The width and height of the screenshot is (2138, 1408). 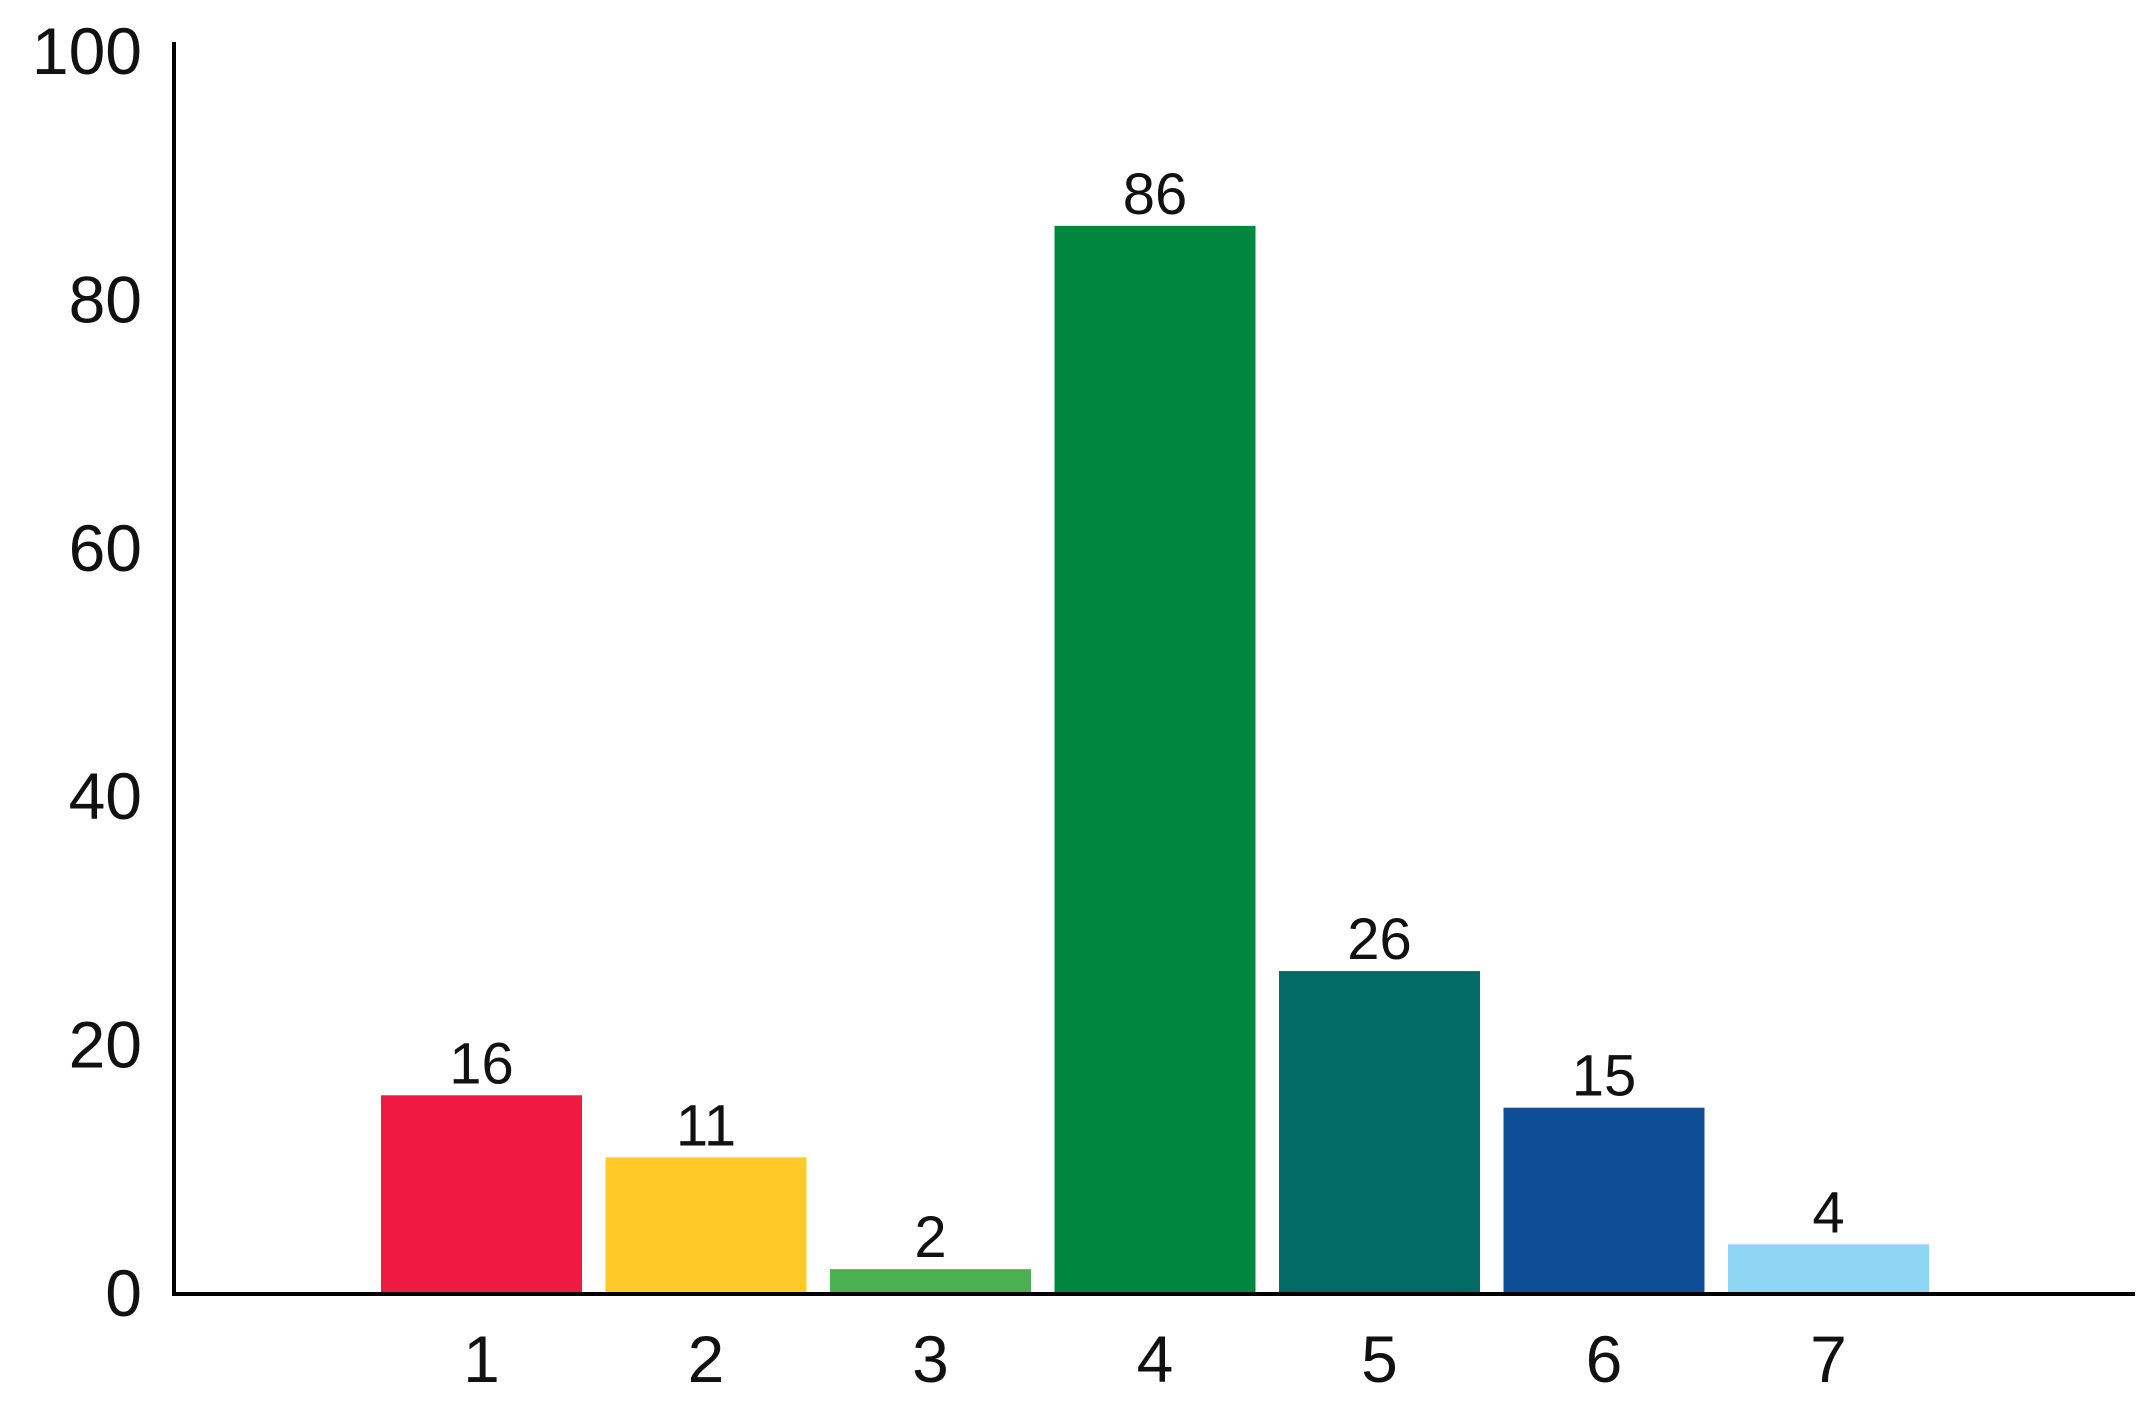 I want to click on x-tick-label: 7, so click(x=1828, y=1359).